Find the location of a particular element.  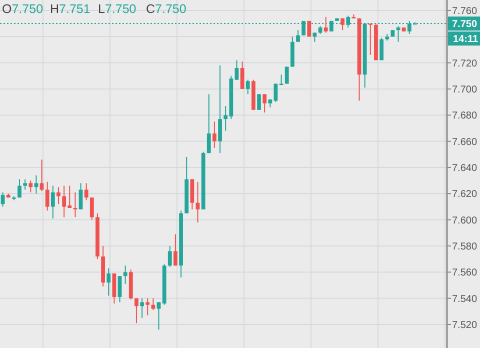

text: 14:11 is located at coordinates (465, 40).